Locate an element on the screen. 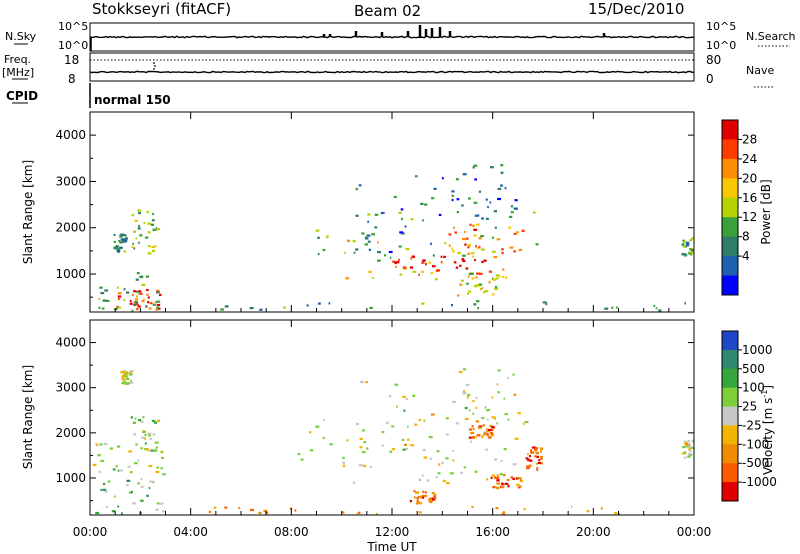  freq-panel-frame is located at coordinates (392, 67).